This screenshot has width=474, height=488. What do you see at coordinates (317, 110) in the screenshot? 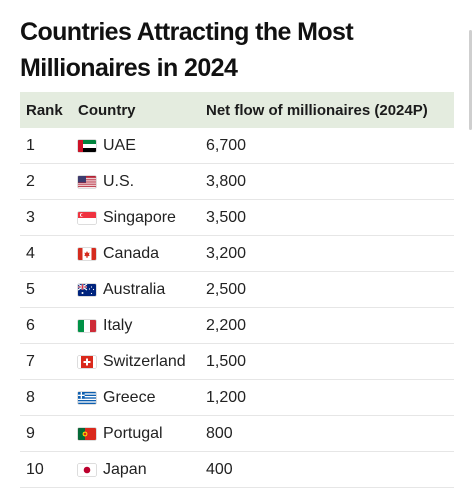
I see `header-net-flow: Net flow of millionaires (2024P)` at bounding box center [317, 110].